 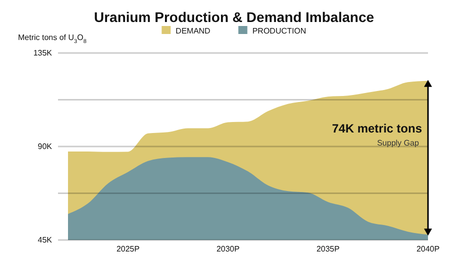 I want to click on x-tick-label: 2025P, so click(x=128, y=249).